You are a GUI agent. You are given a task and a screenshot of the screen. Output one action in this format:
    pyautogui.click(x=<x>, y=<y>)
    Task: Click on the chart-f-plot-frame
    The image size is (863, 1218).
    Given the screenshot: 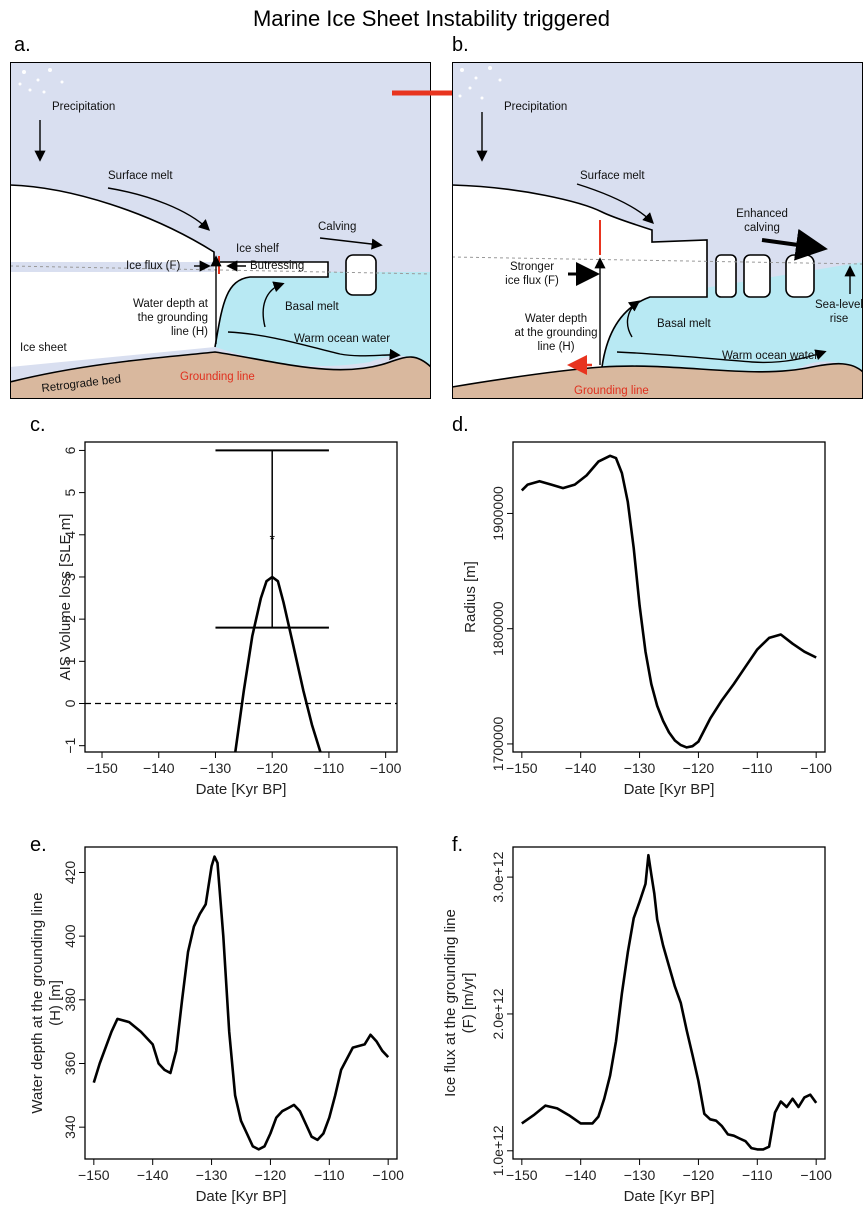 What is the action you would take?
    pyautogui.click(x=669, y=1003)
    